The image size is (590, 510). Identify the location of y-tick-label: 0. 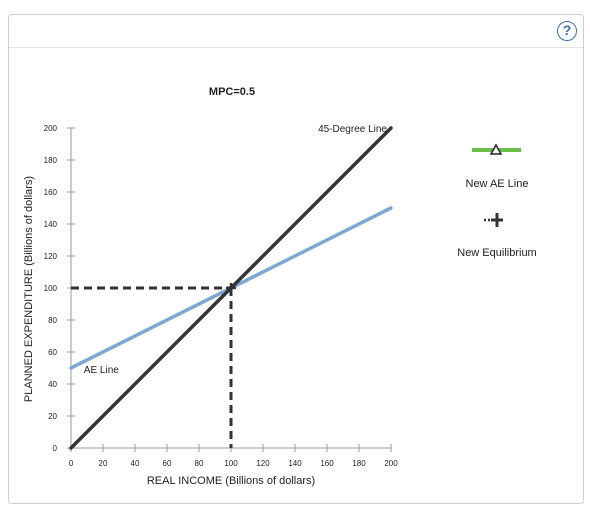
(55, 448).